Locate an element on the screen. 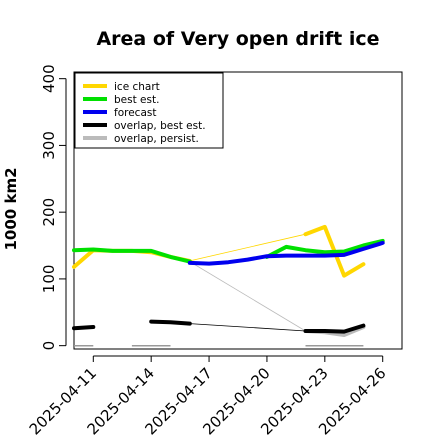  legend-label: overlap, persist. is located at coordinates (156, 139).